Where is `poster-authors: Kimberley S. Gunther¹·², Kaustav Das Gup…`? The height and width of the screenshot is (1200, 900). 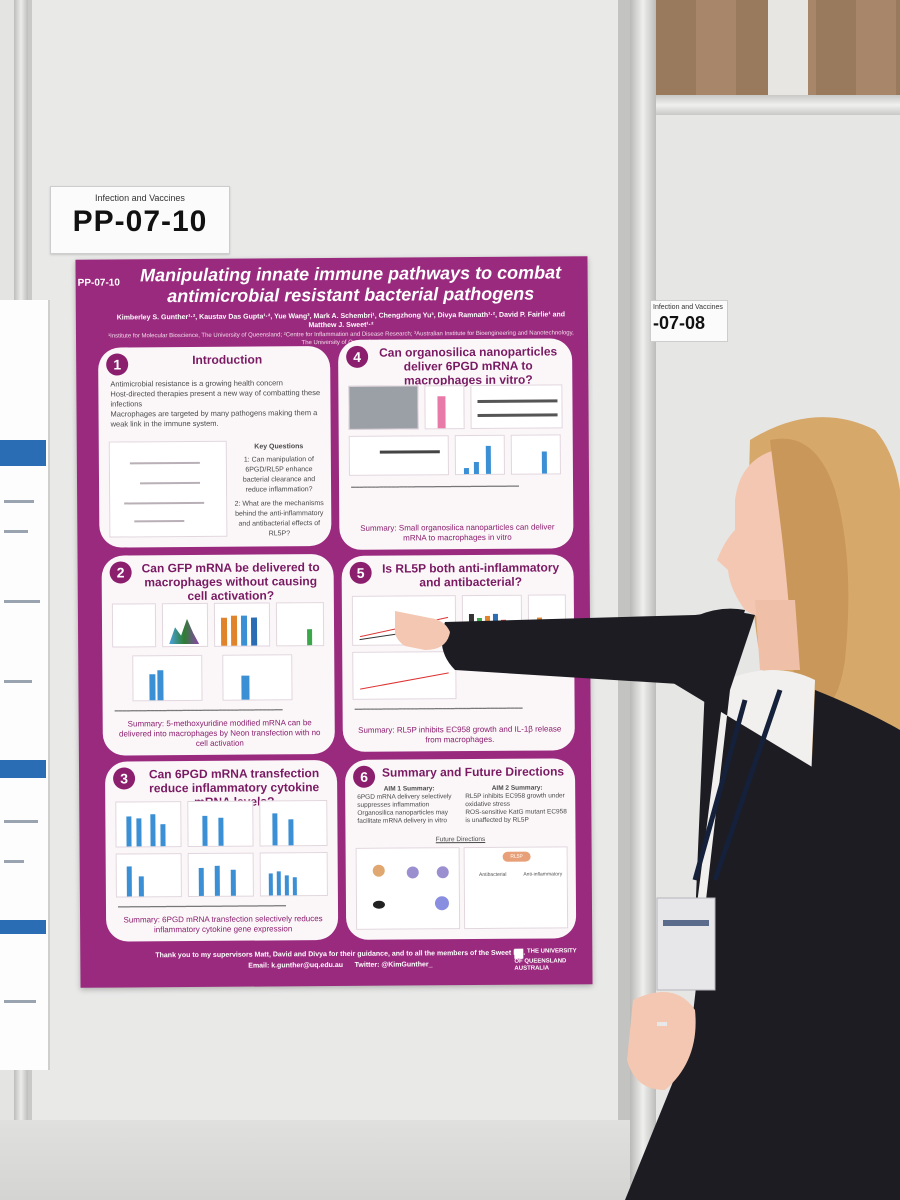
poster-authors: Kimberley S. Gunther¹·², Kaustav Das Gup… is located at coordinates (341, 320).